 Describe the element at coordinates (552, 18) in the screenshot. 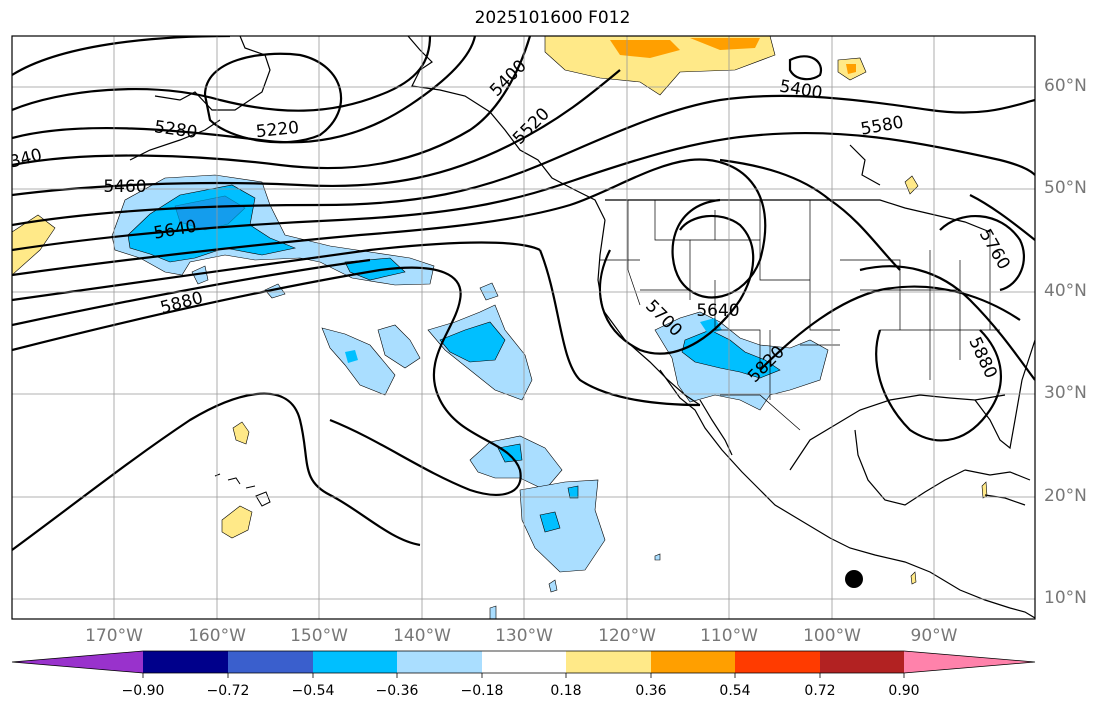

I see `map-title: 2025101600 F012` at that location.